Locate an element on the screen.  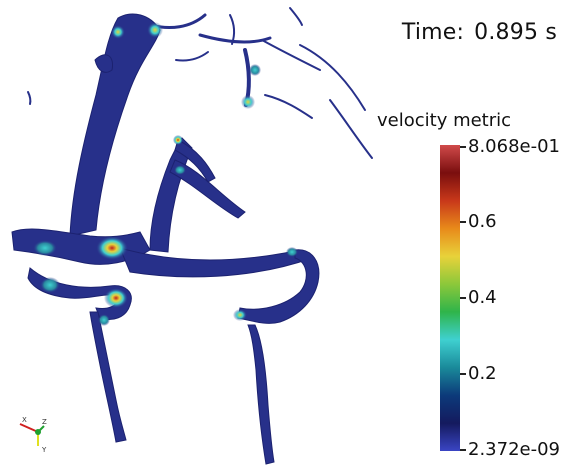
colorbar-tick-label: 0.2 is located at coordinates (482, 373).